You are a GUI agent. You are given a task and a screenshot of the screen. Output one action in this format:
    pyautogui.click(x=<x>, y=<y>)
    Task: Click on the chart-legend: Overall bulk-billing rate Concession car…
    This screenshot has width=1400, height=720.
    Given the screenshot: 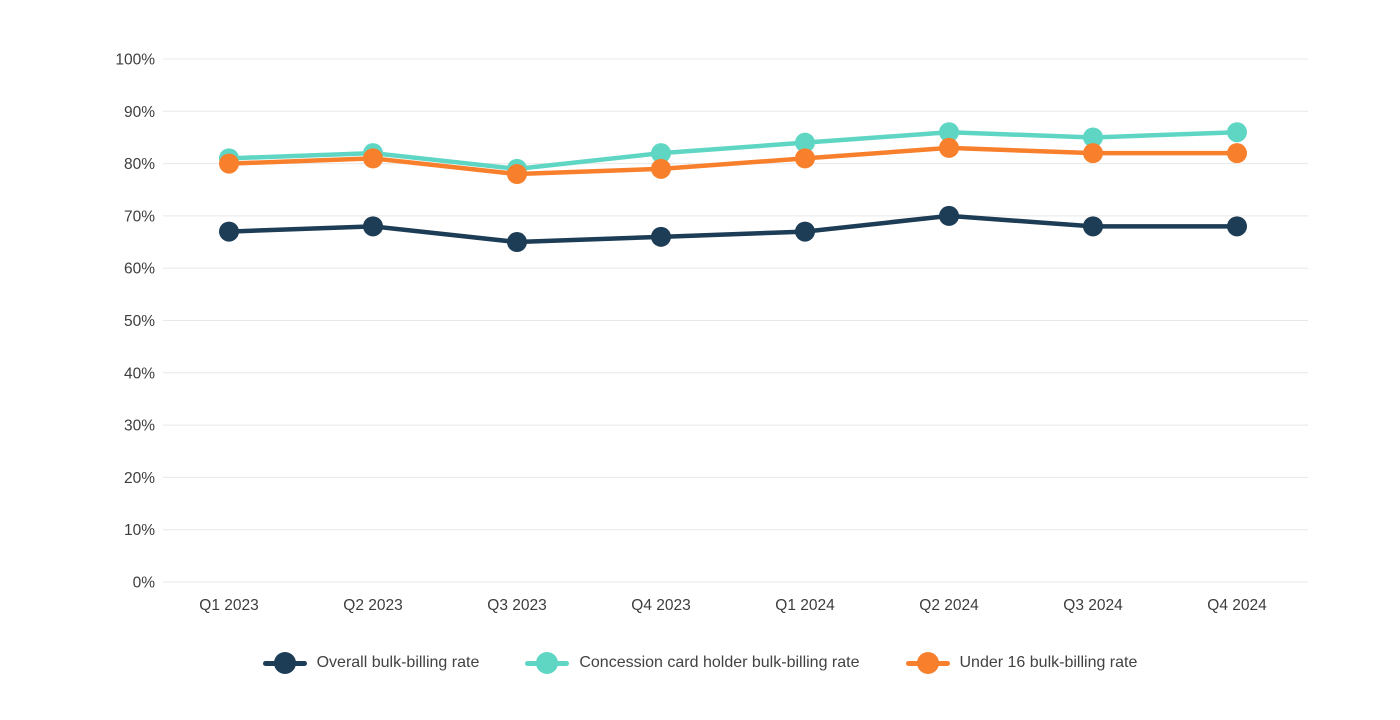 What is the action you would take?
    pyautogui.click(x=700, y=663)
    